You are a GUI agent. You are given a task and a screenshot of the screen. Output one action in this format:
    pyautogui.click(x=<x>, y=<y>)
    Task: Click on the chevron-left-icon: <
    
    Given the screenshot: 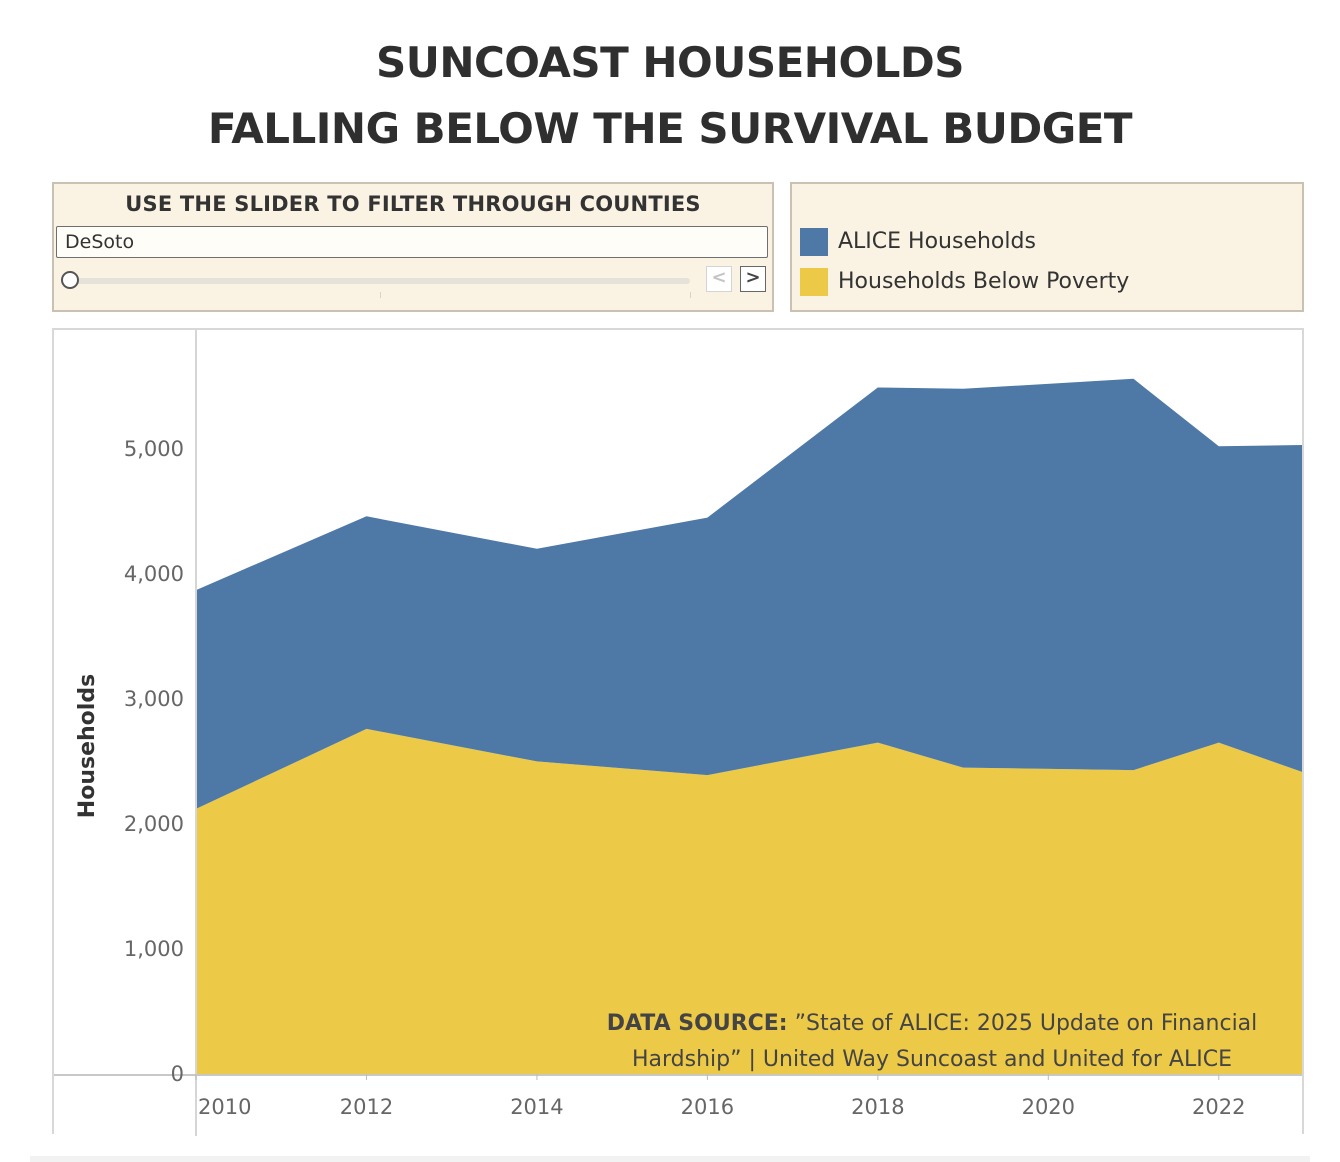 What is the action you would take?
    pyautogui.click(x=719, y=277)
    